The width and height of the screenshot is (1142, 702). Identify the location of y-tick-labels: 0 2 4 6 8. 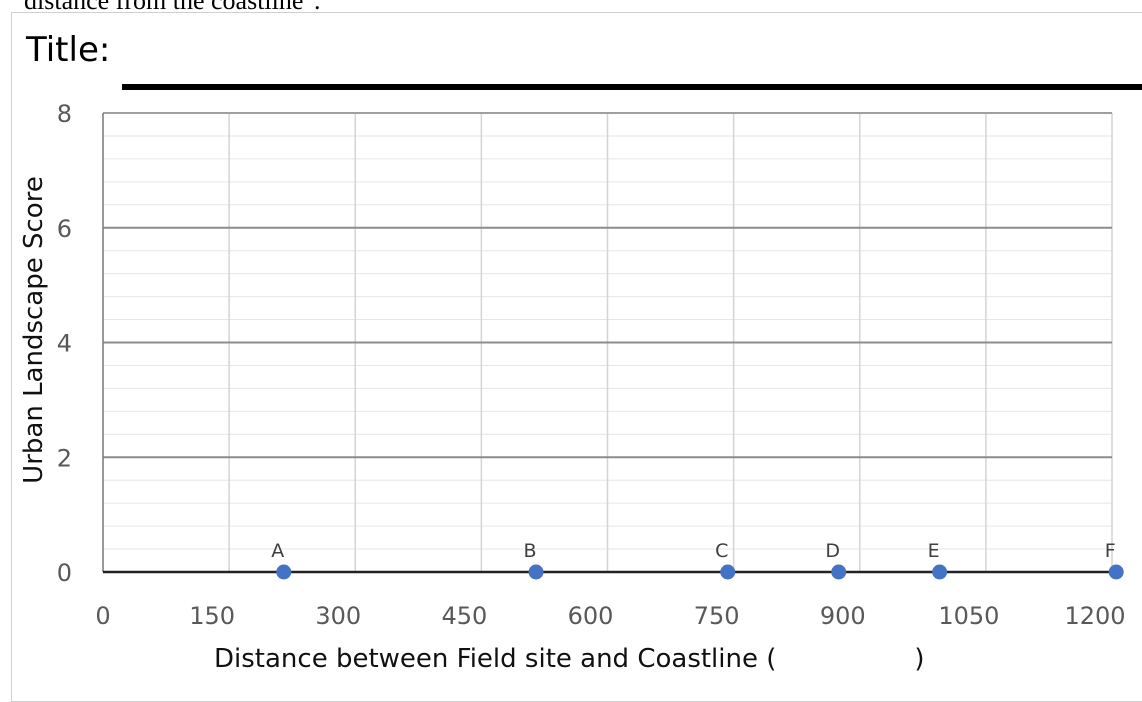
(64, 343).